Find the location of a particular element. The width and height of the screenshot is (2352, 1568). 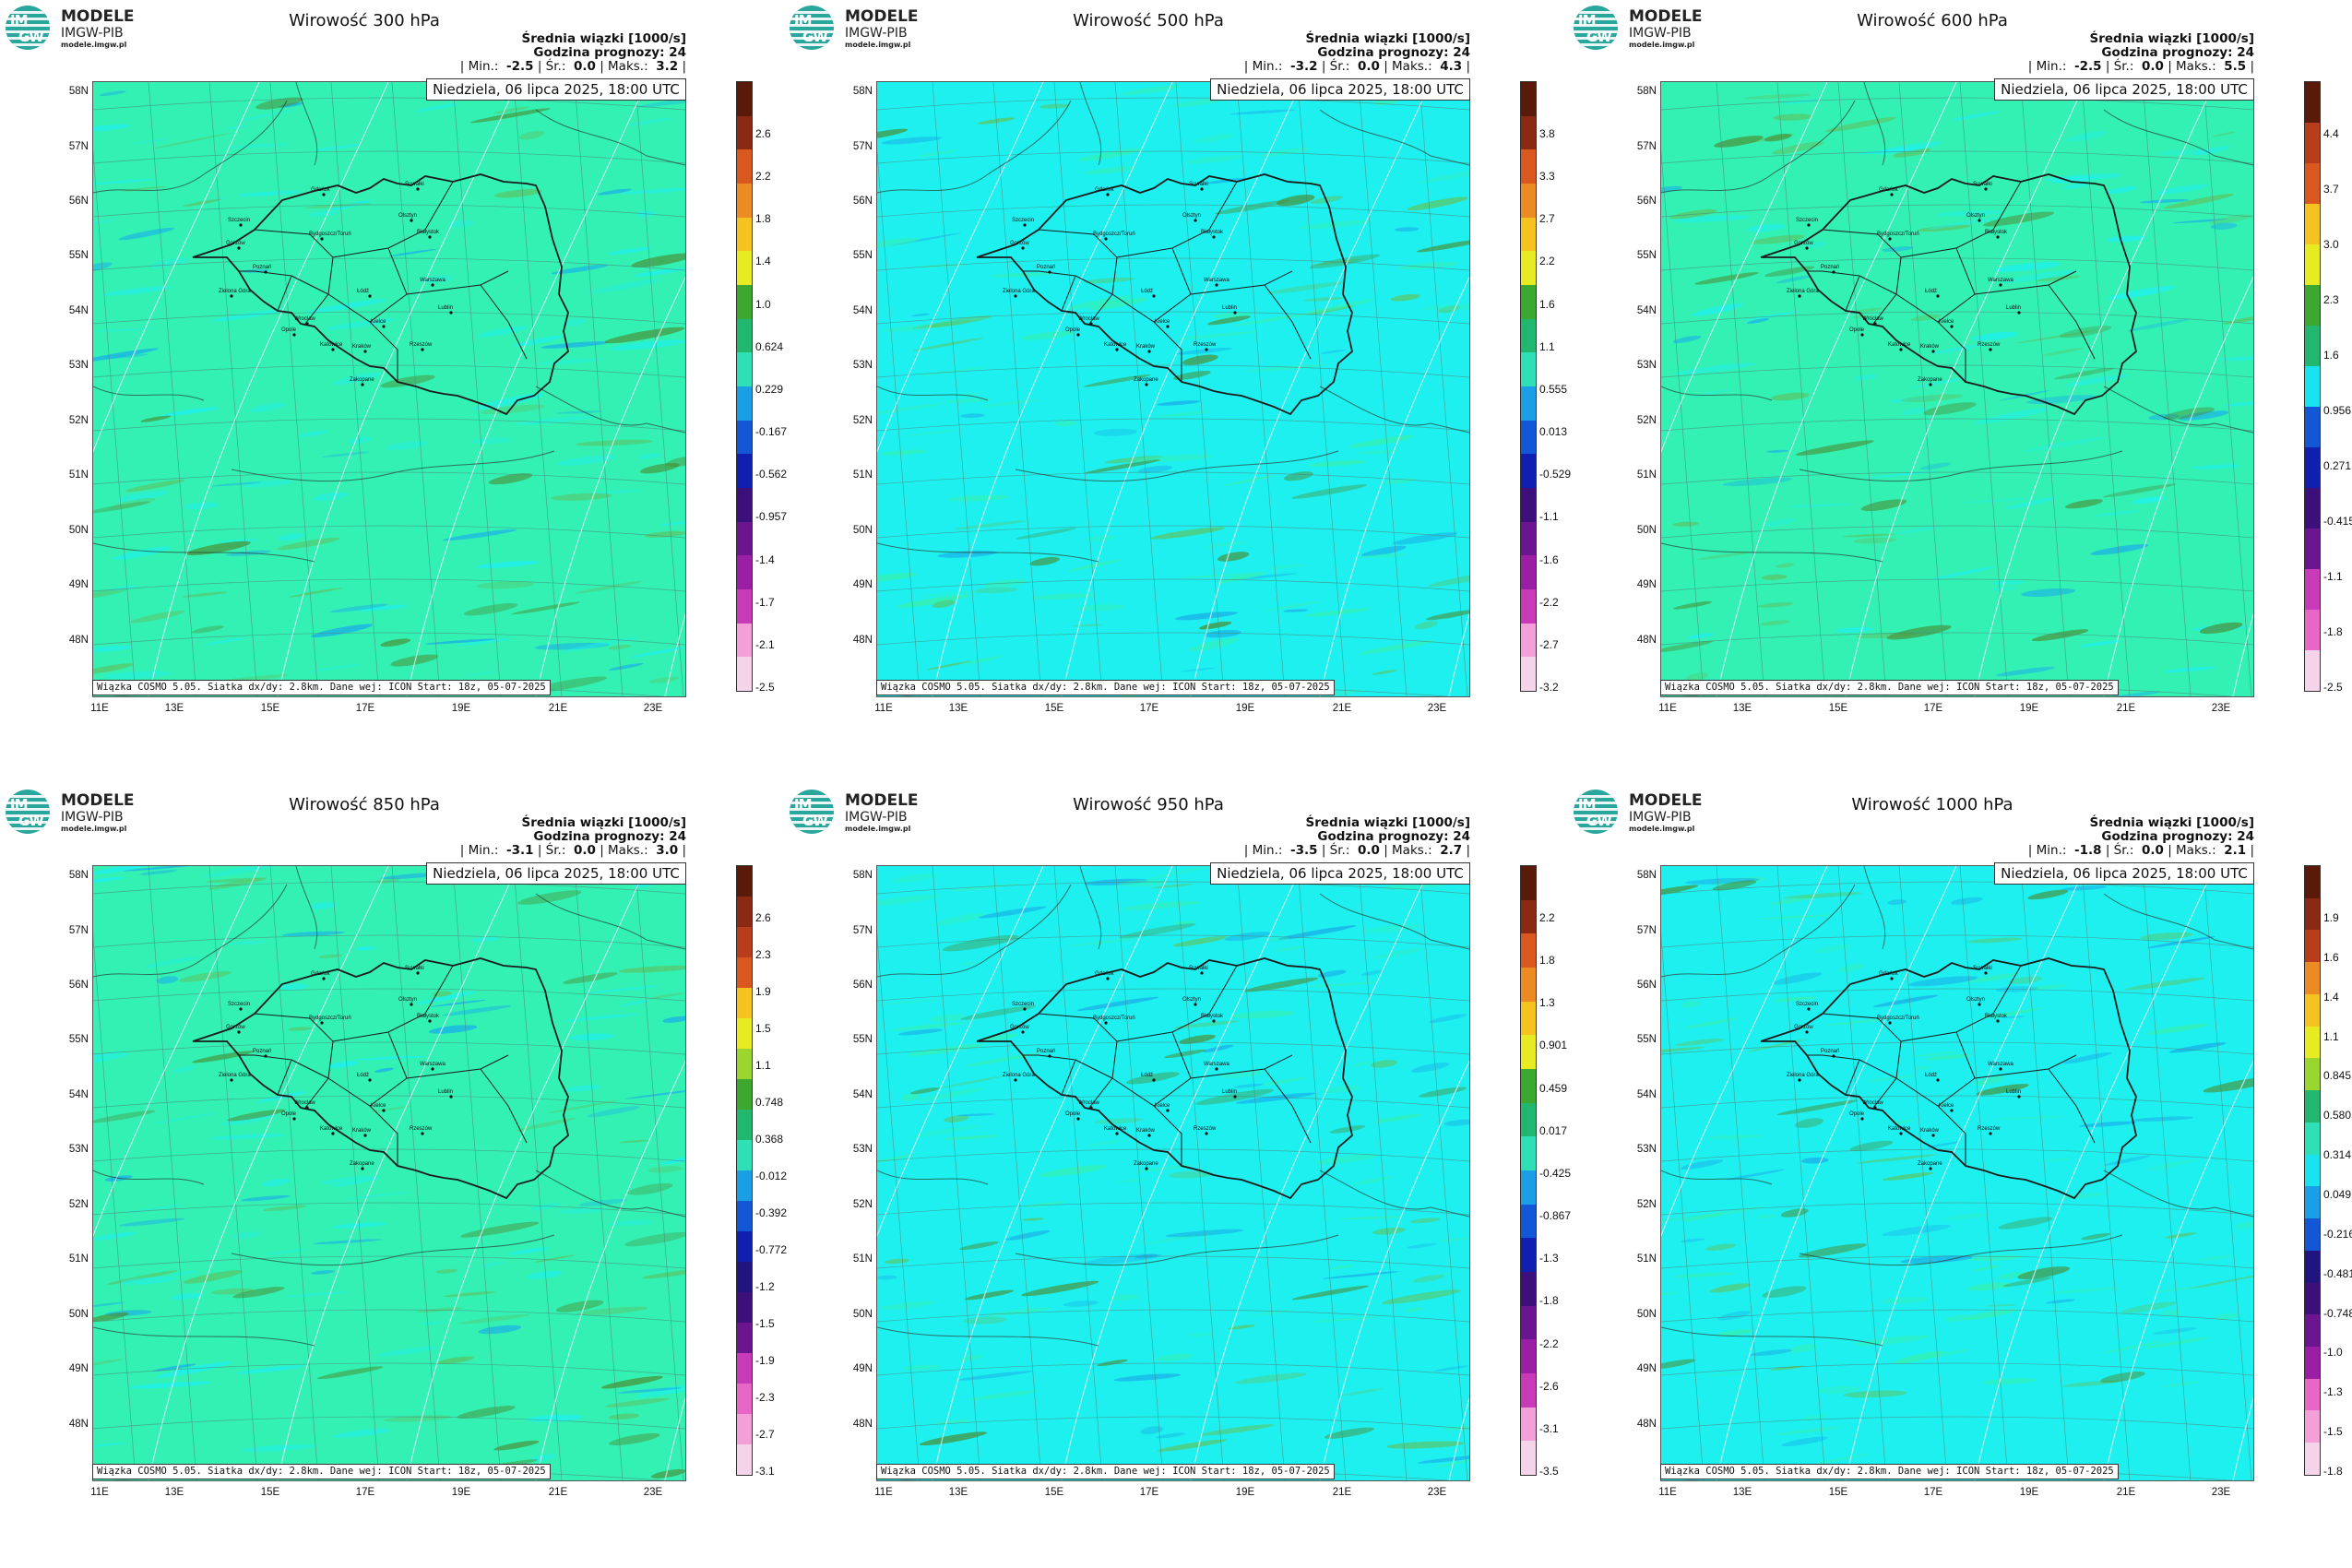

lat-tick-label: 48N is located at coordinates (862, 640).